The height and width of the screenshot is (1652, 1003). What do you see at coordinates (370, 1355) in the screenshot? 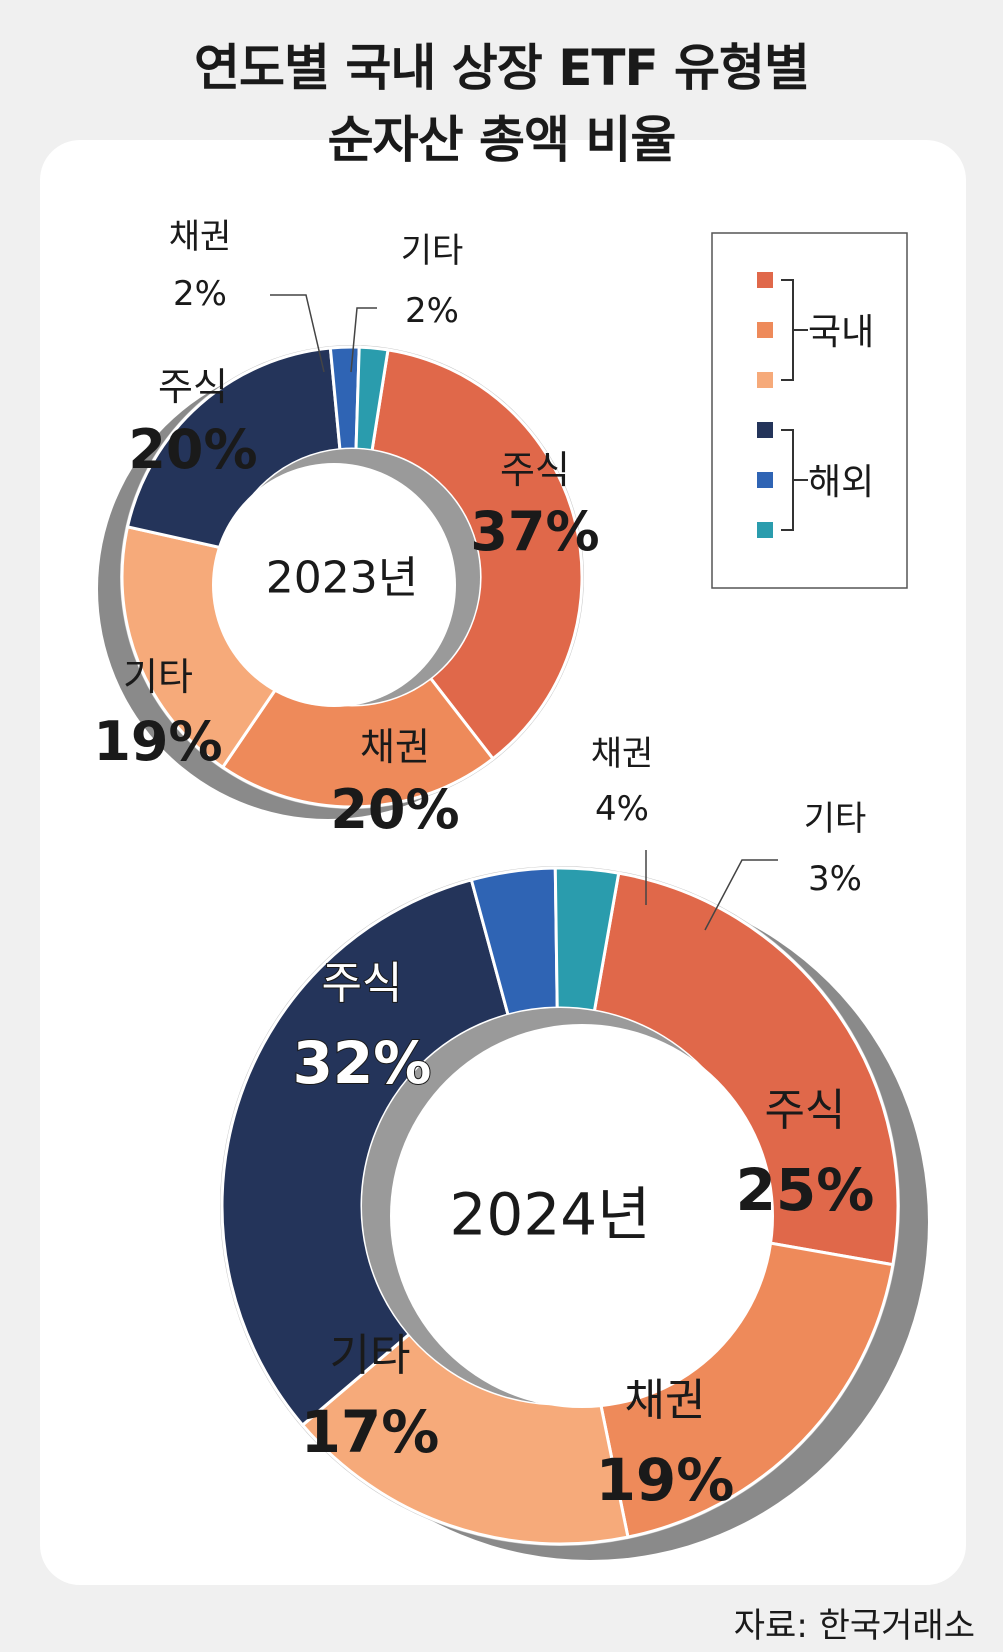
I see `donut-2024-category-label-2: 기타` at bounding box center [370, 1355].